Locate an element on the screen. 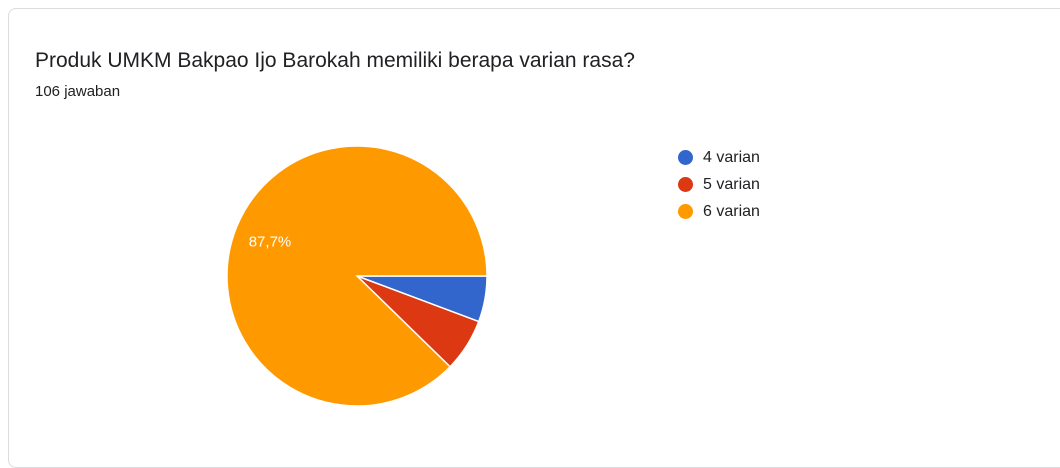 The image size is (1060, 468). legend-item-4-varian: 4 varian is located at coordinates (719, 157).